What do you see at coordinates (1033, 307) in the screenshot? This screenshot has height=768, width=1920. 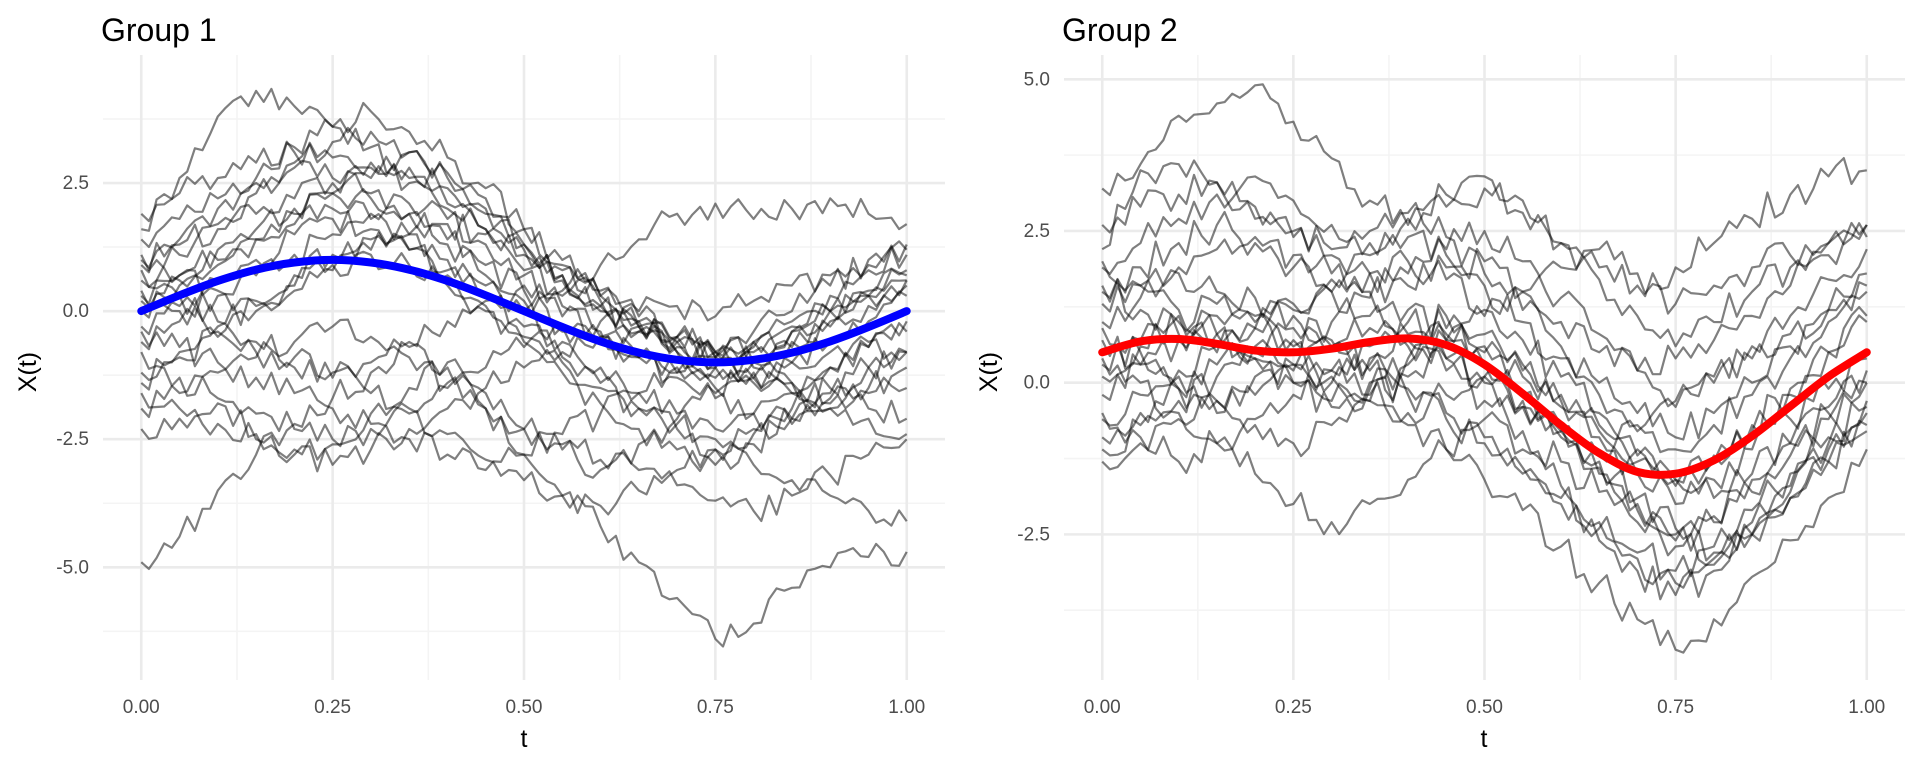 I see `y-axis-ticks: -2.5 0.0 2.5 5.0` at bounding box center [1033, 307].